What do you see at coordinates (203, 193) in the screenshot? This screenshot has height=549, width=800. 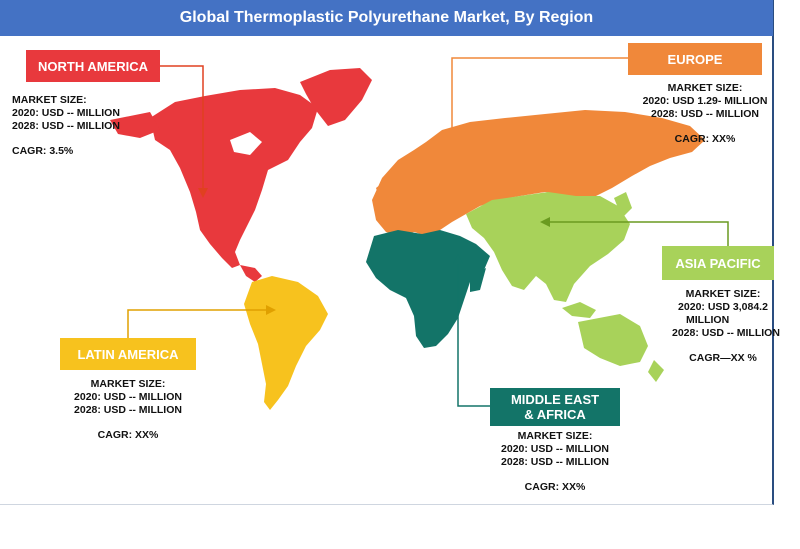 I see `north-america-arrowhead` at bounding box center [203, 193].